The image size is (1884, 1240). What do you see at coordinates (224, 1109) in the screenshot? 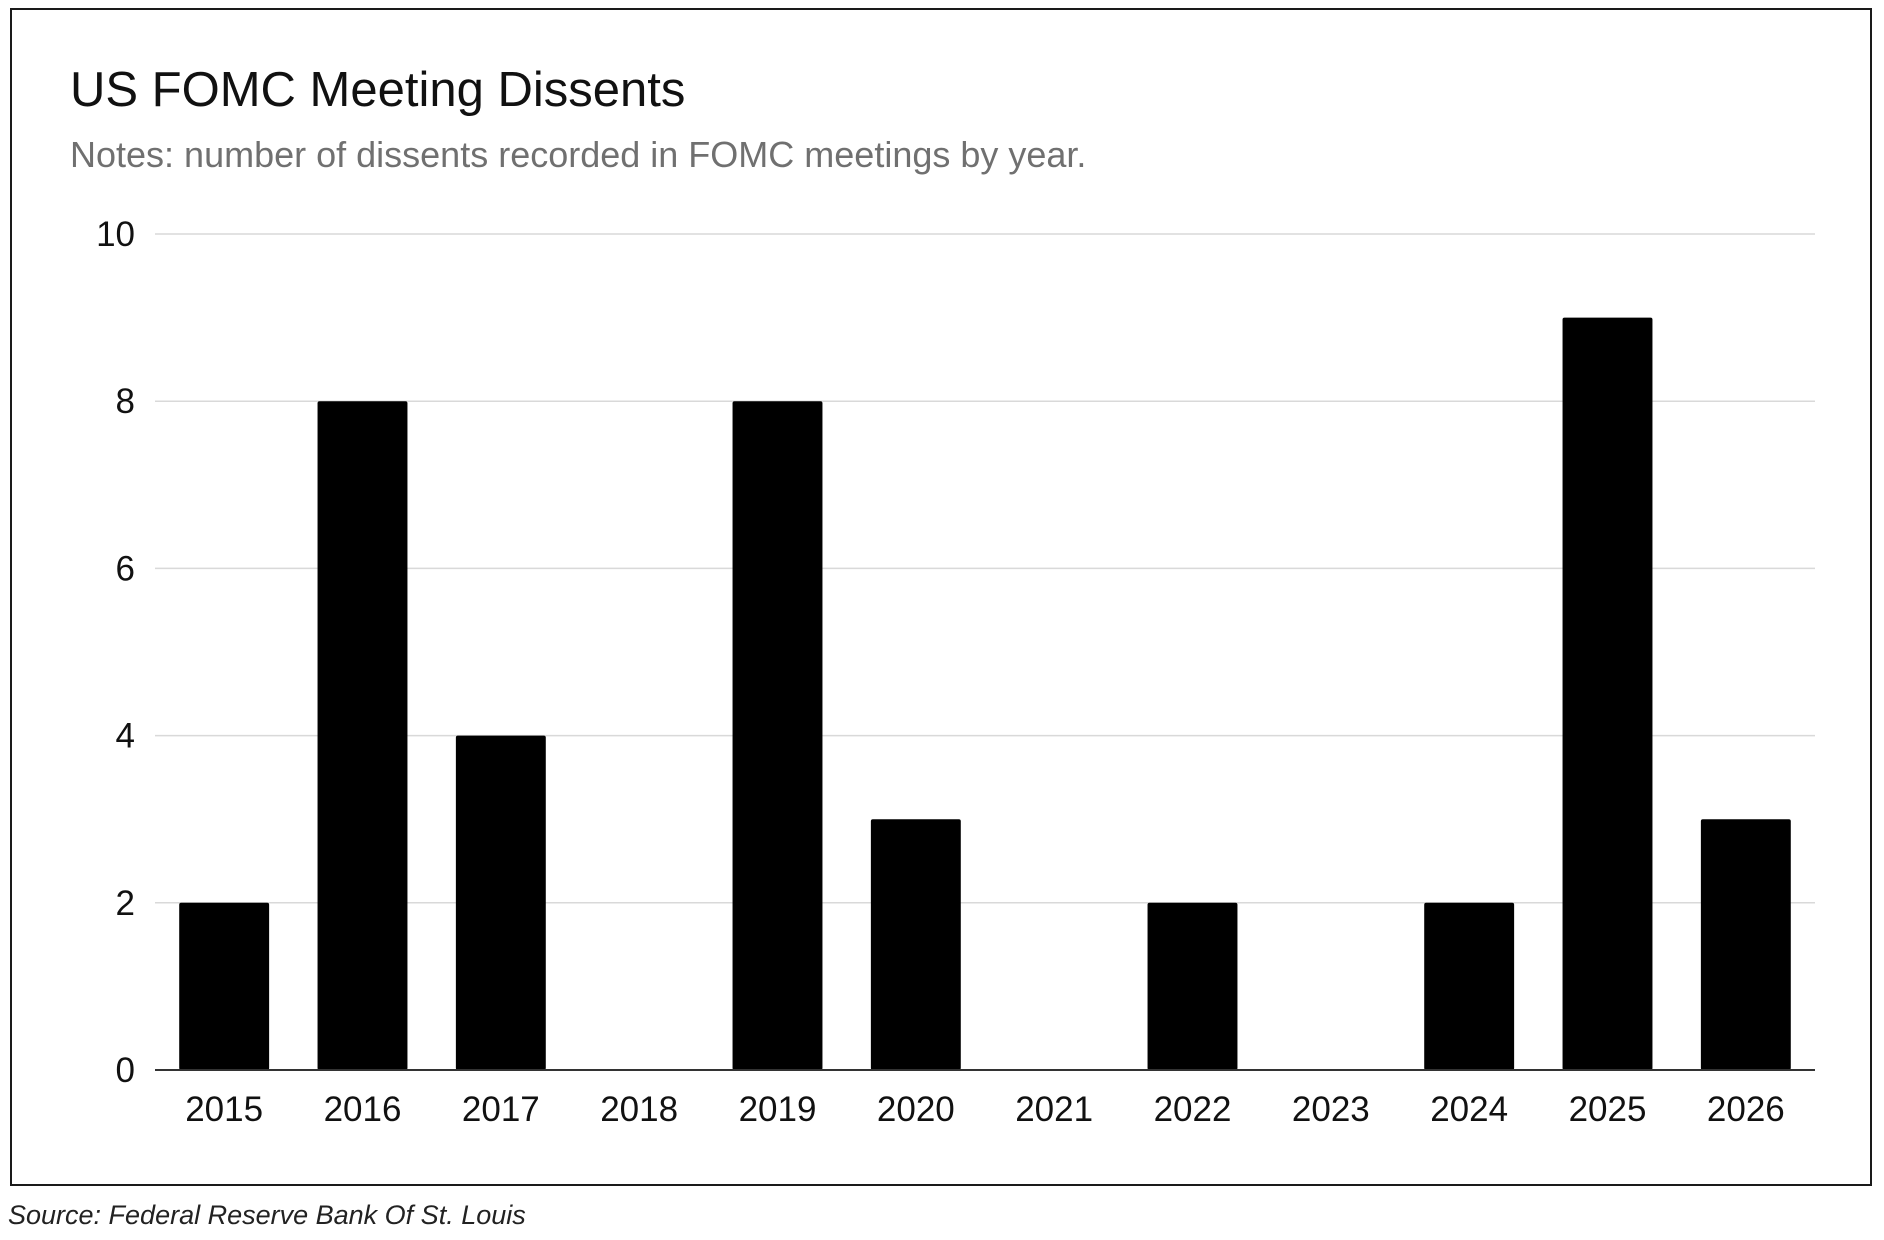
I see `x-tick-label: 2015` at bounding box center [224, 1109].